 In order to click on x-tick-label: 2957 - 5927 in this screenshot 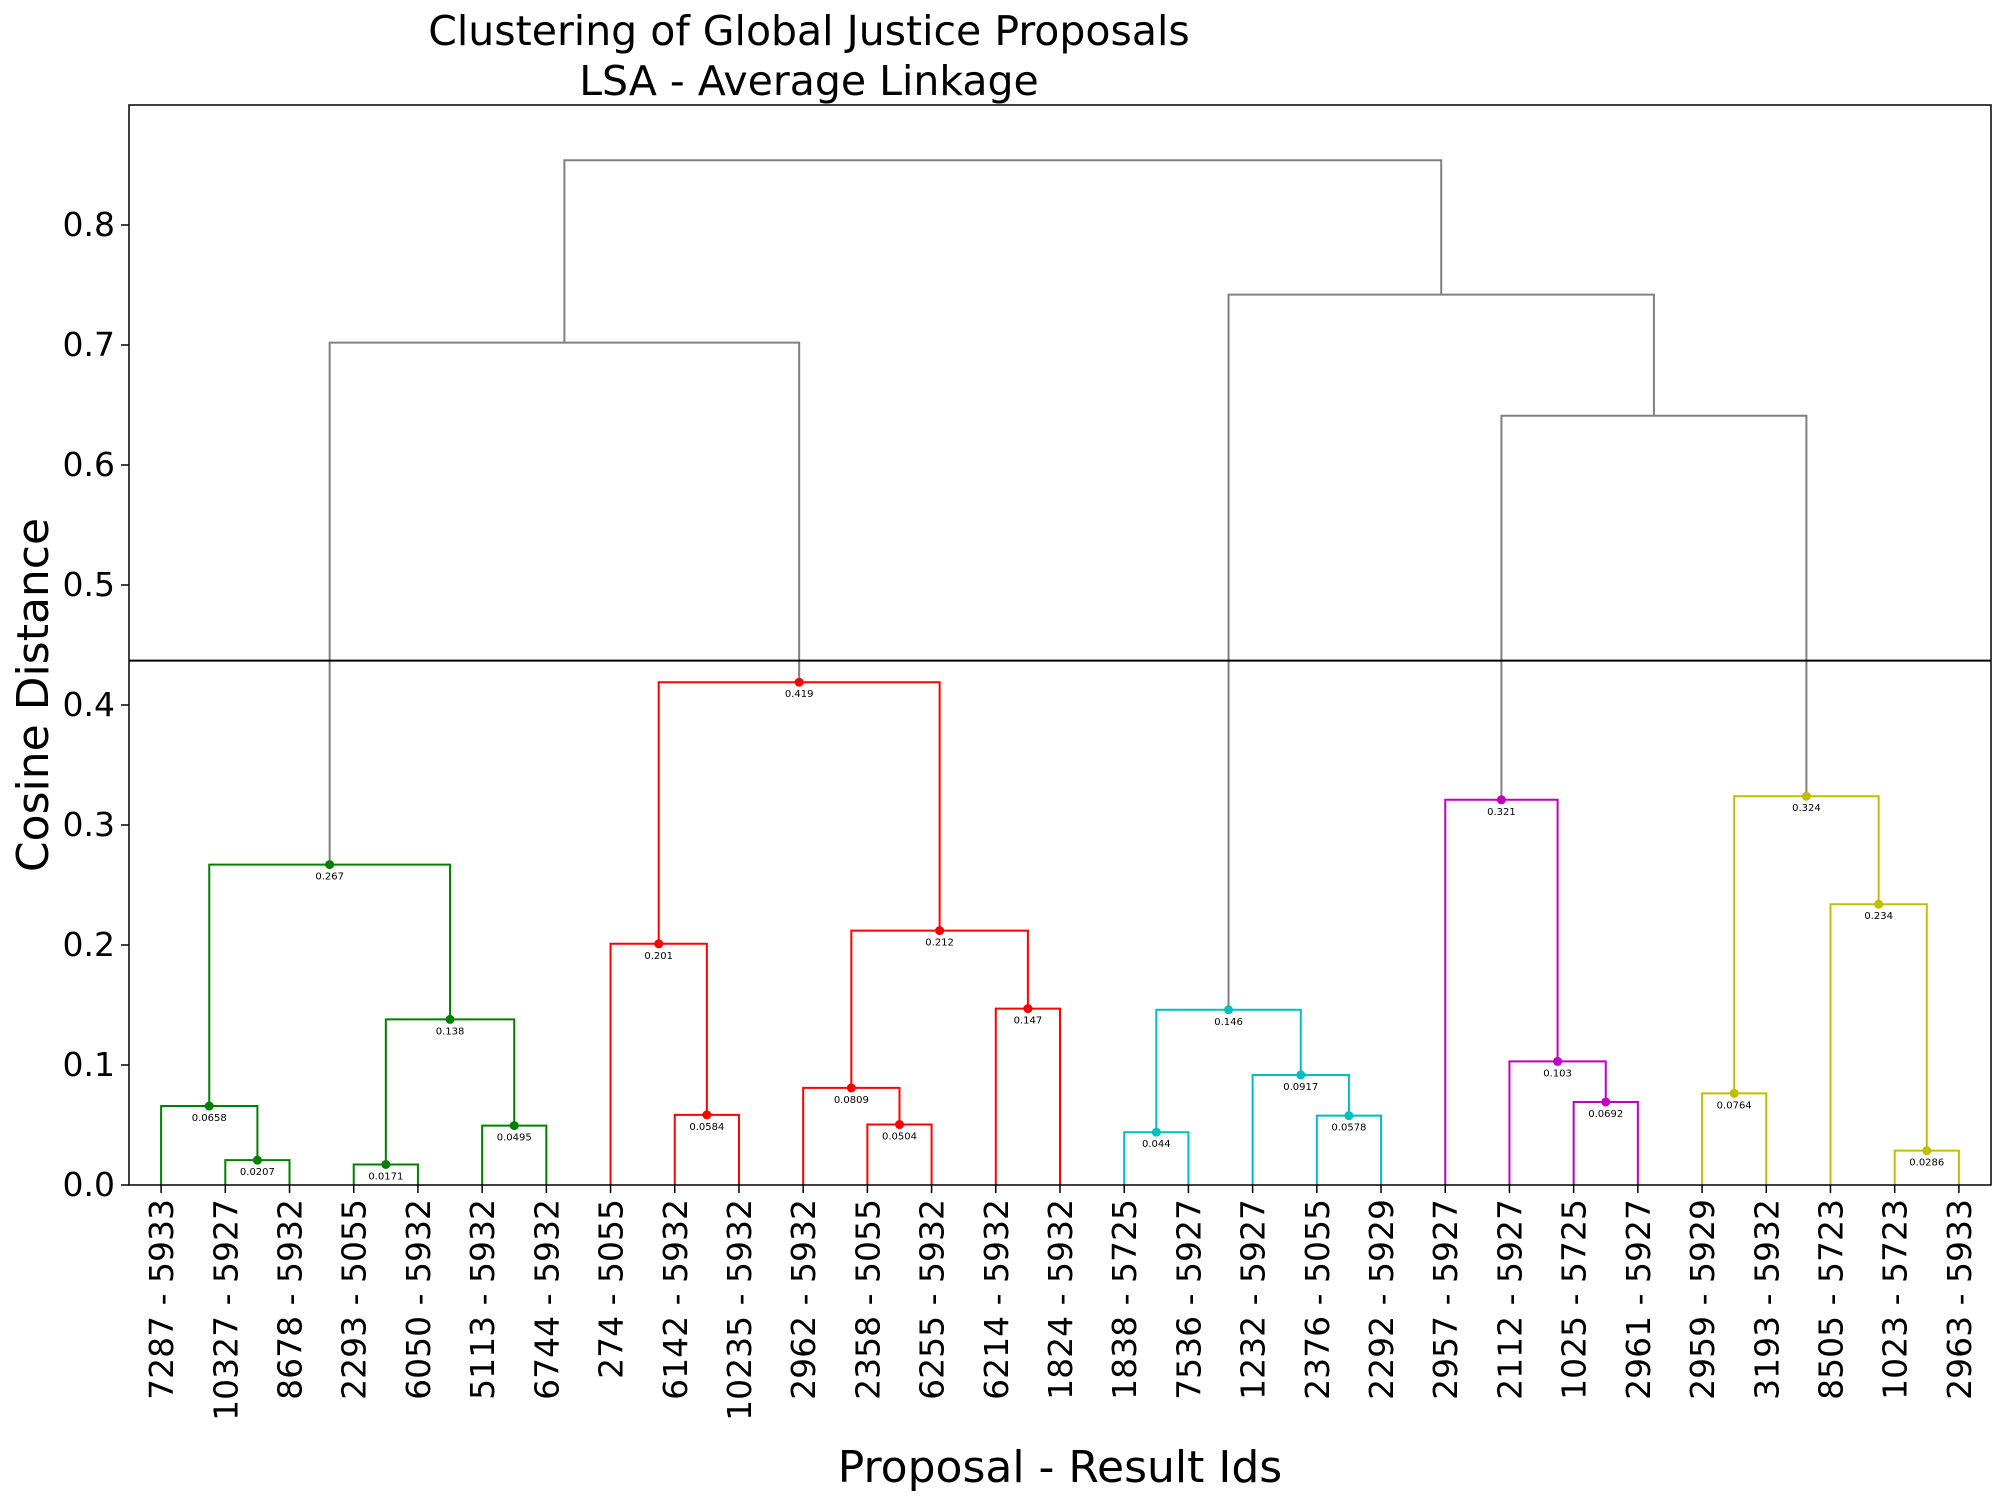, I will do `click(1445, 1299)`.